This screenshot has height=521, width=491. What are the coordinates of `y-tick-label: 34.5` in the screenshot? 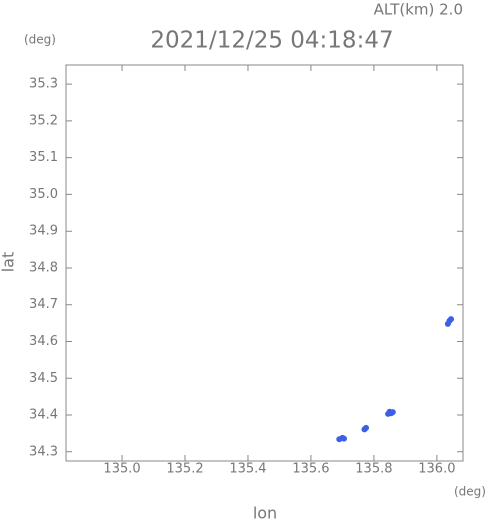 It's located at (43, 378).